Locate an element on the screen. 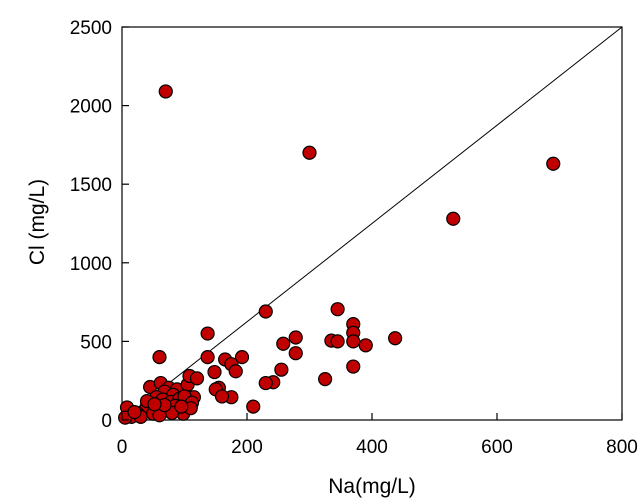 The image size is (644, 499). y-tick-label: 1000 is located at coordinates (91, 264).